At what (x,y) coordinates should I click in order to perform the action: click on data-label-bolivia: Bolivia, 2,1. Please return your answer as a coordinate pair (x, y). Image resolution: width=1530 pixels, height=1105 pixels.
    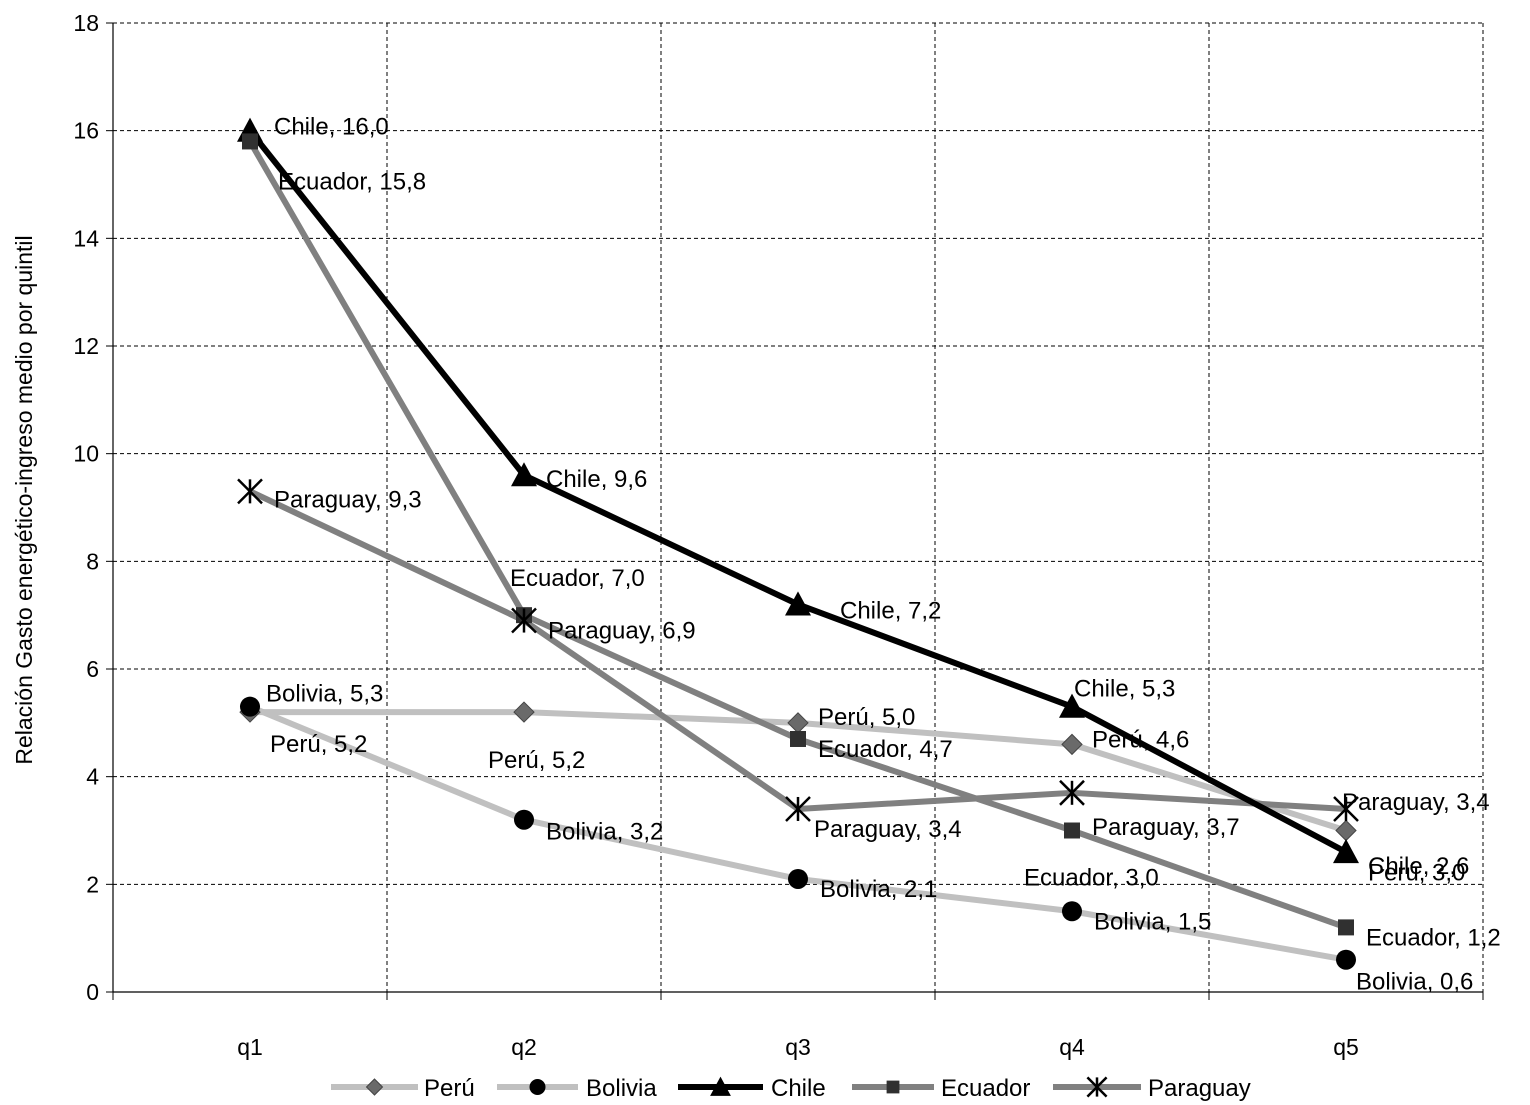
    Looking at the image, I should click on (878, 889).